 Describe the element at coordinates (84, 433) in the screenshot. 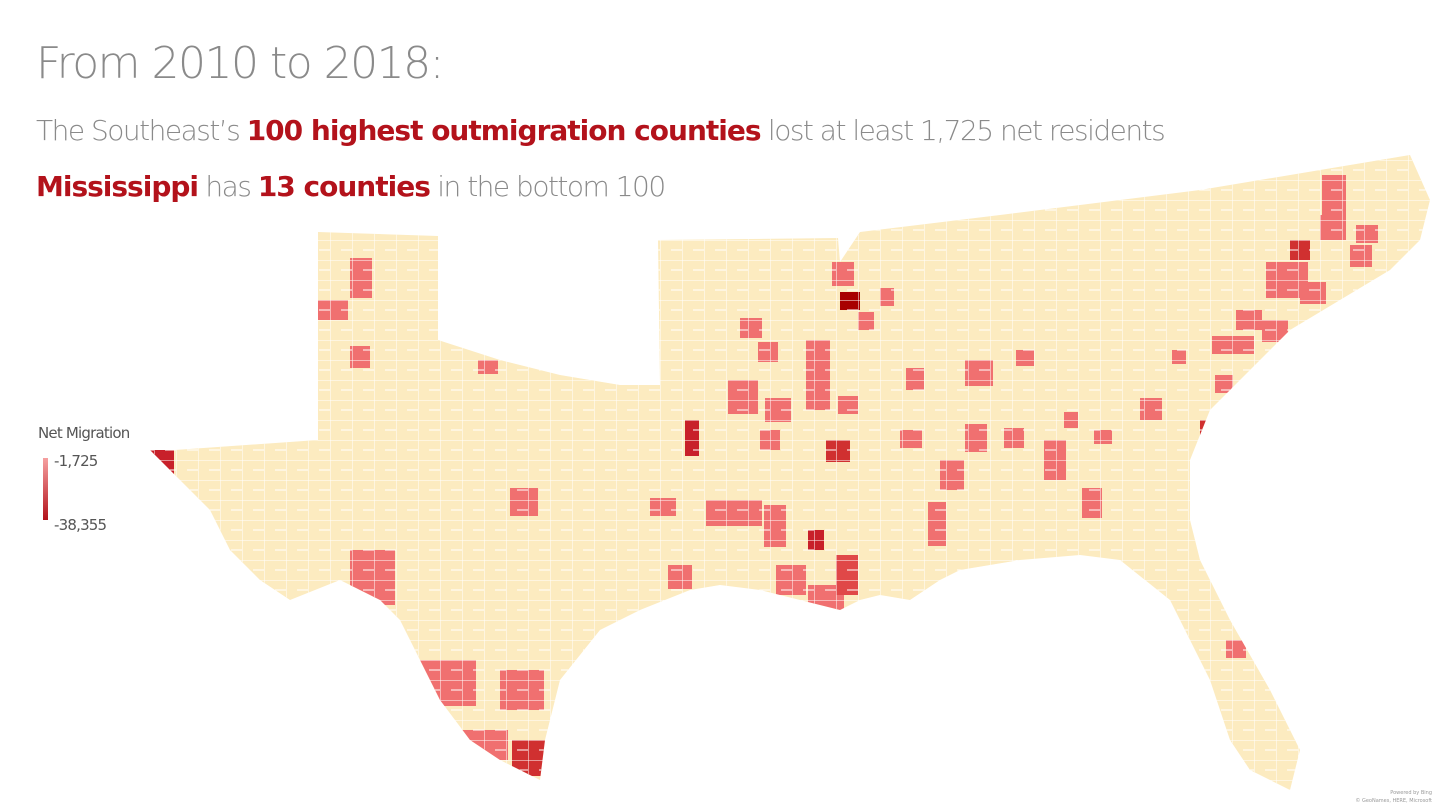

I see `legend-title: Net Migration` at that location.